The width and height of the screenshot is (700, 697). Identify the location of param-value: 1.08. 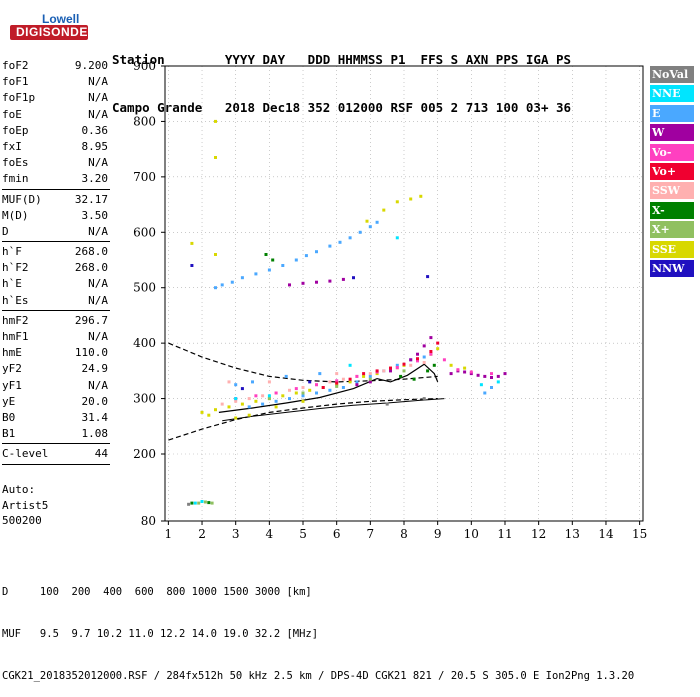
(95, 434).